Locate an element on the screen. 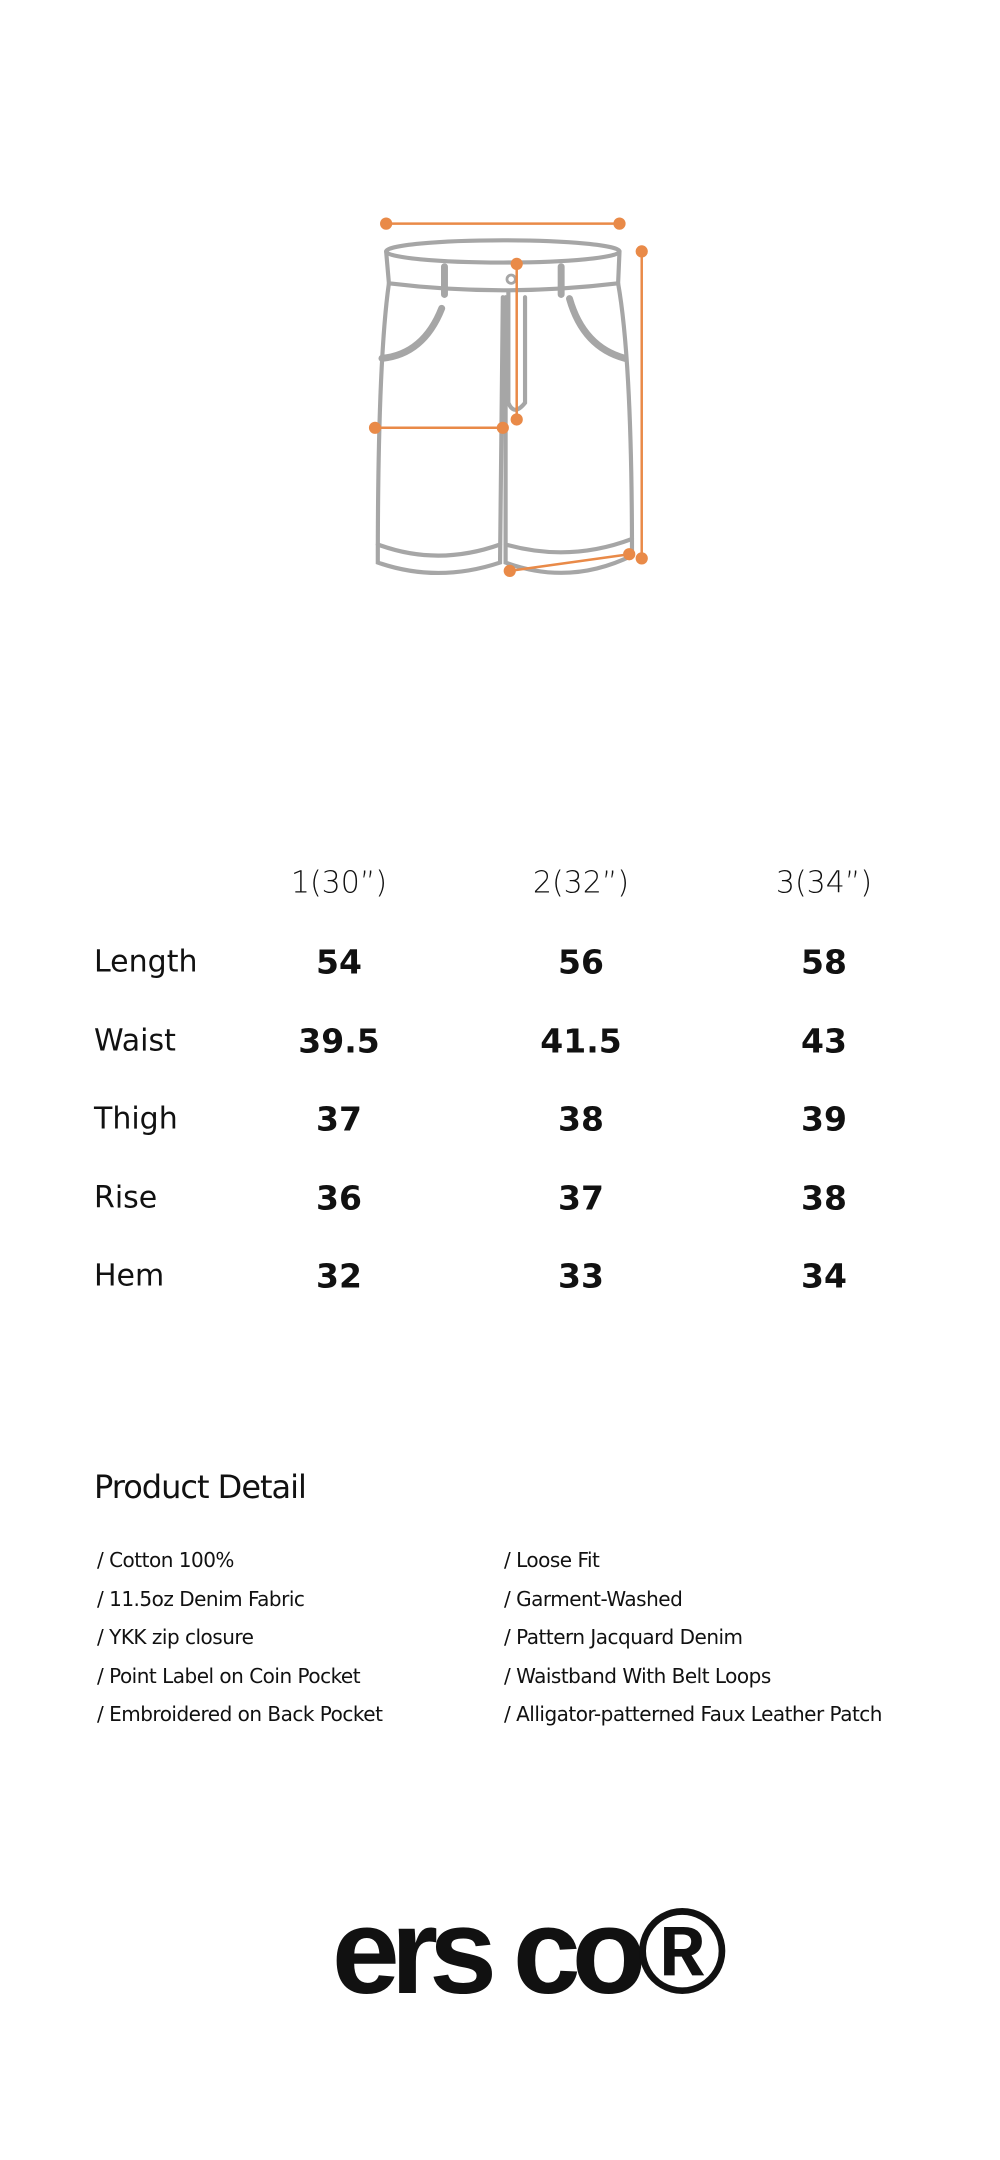  row-label: Length is located at coordinates (146, 962).